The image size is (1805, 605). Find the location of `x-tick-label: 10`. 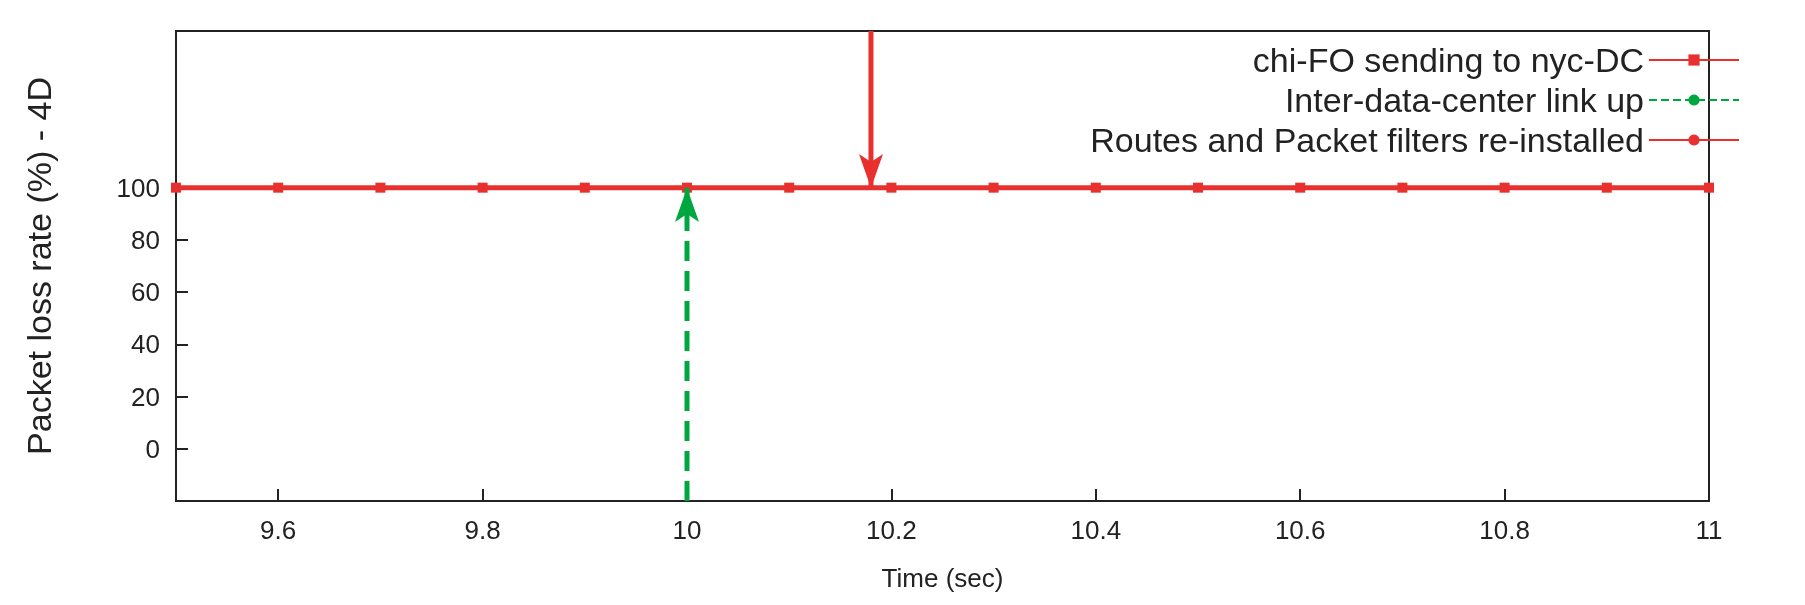

x-tick-label: 10 is located at coordinates (687, 530).